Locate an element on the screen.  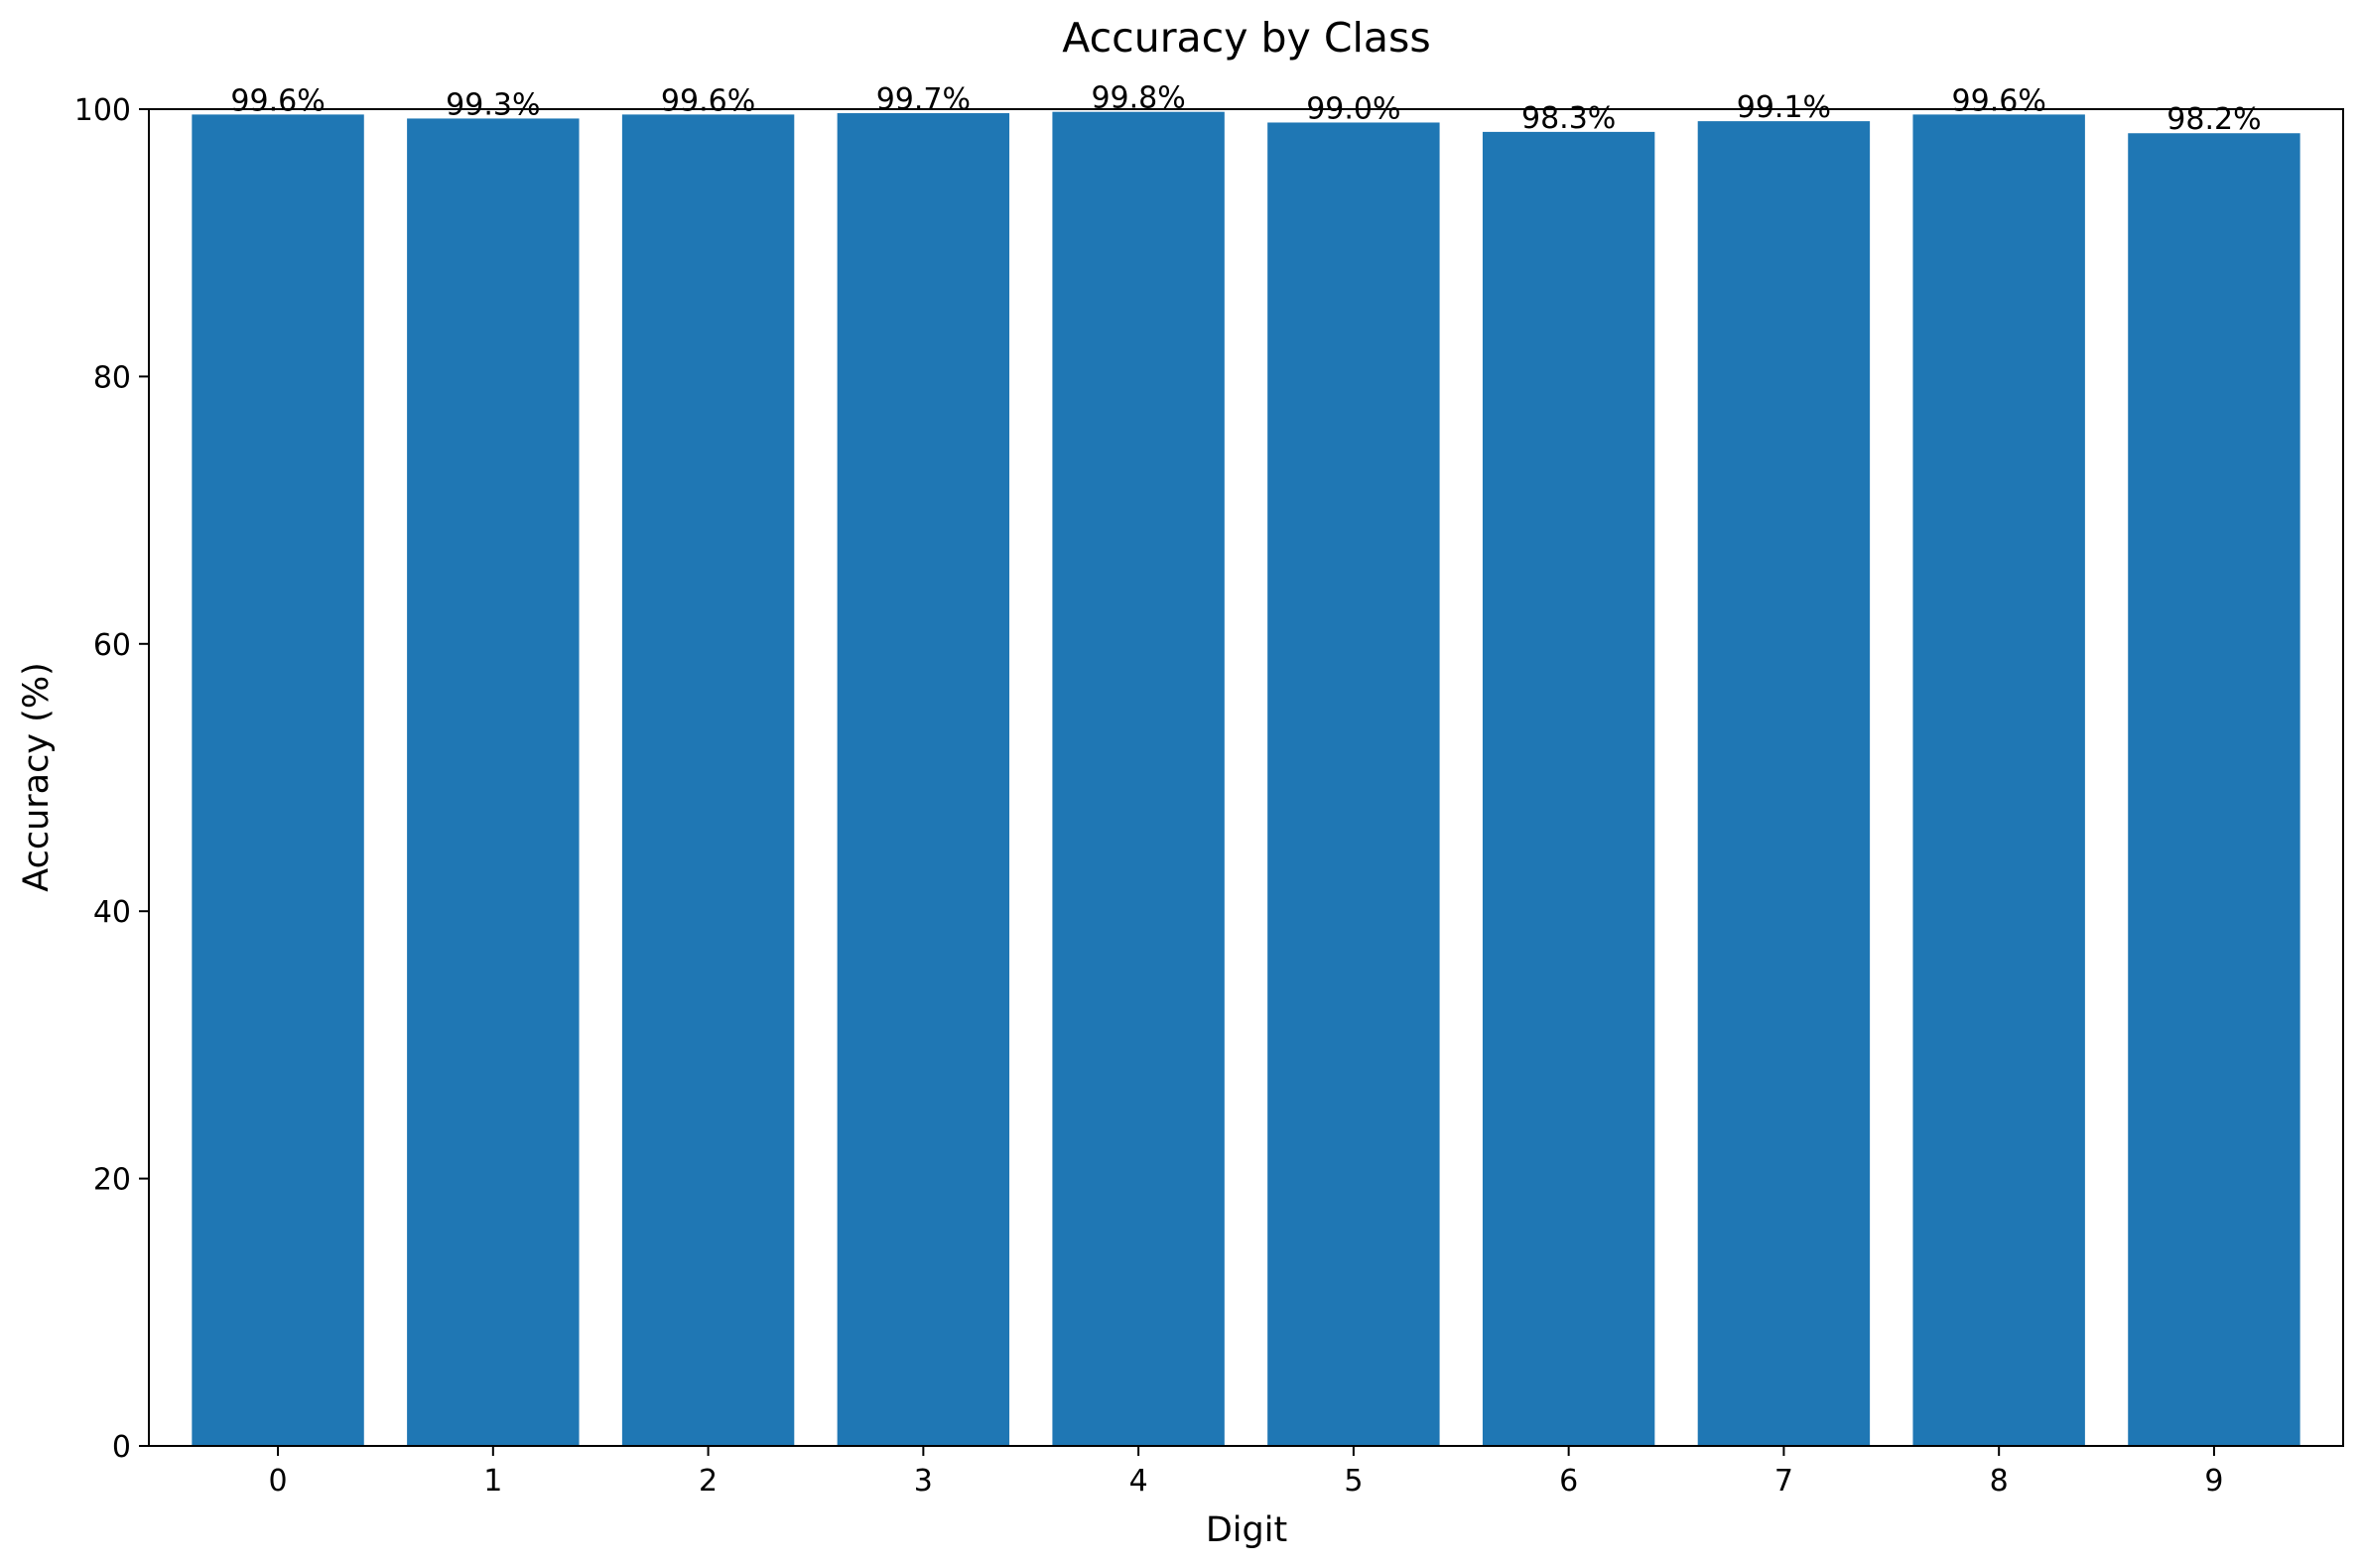
x-tick-label: 3 is located at coordinates (923, 1481).